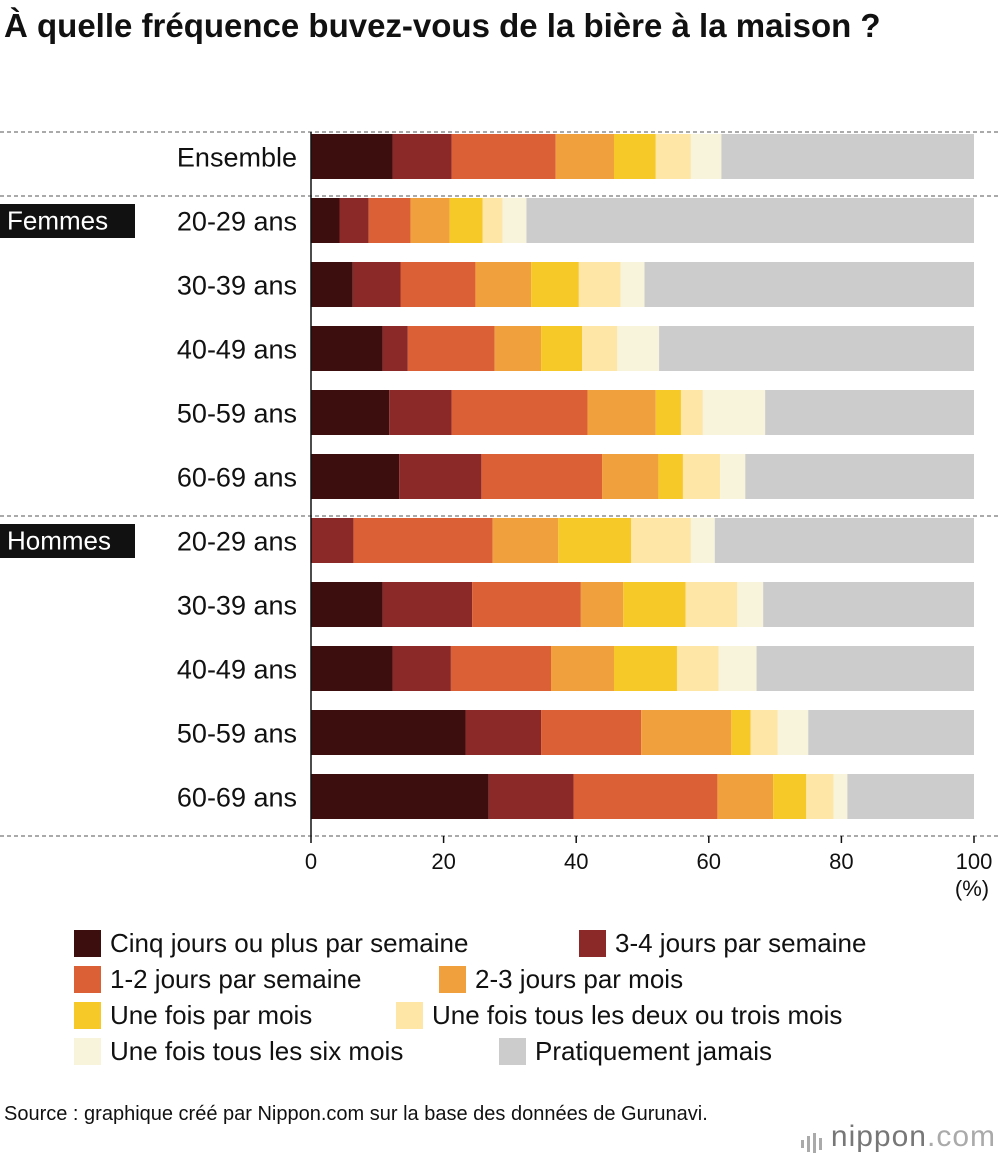  What do you see at coordinates (211, 1014) in the screenshot?
I see `legend-label: Une fois par mois` at bounding box center [211, 1014].